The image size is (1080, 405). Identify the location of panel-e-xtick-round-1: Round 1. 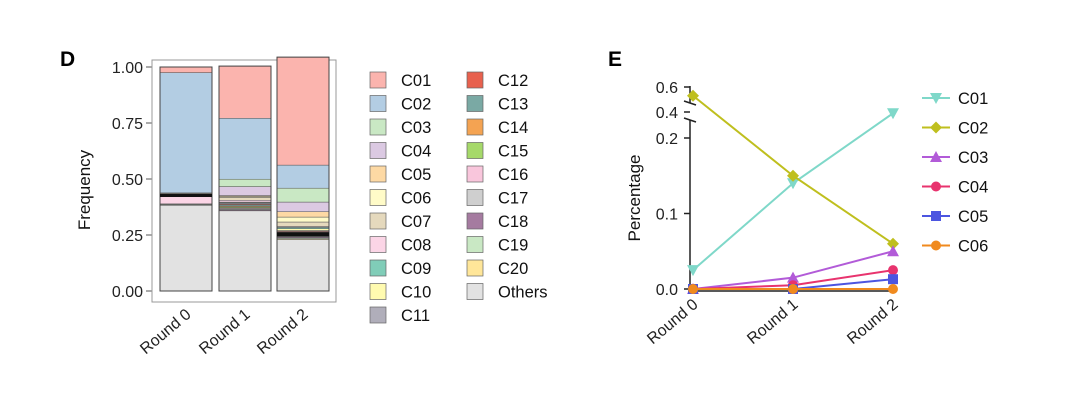
(772, 322).